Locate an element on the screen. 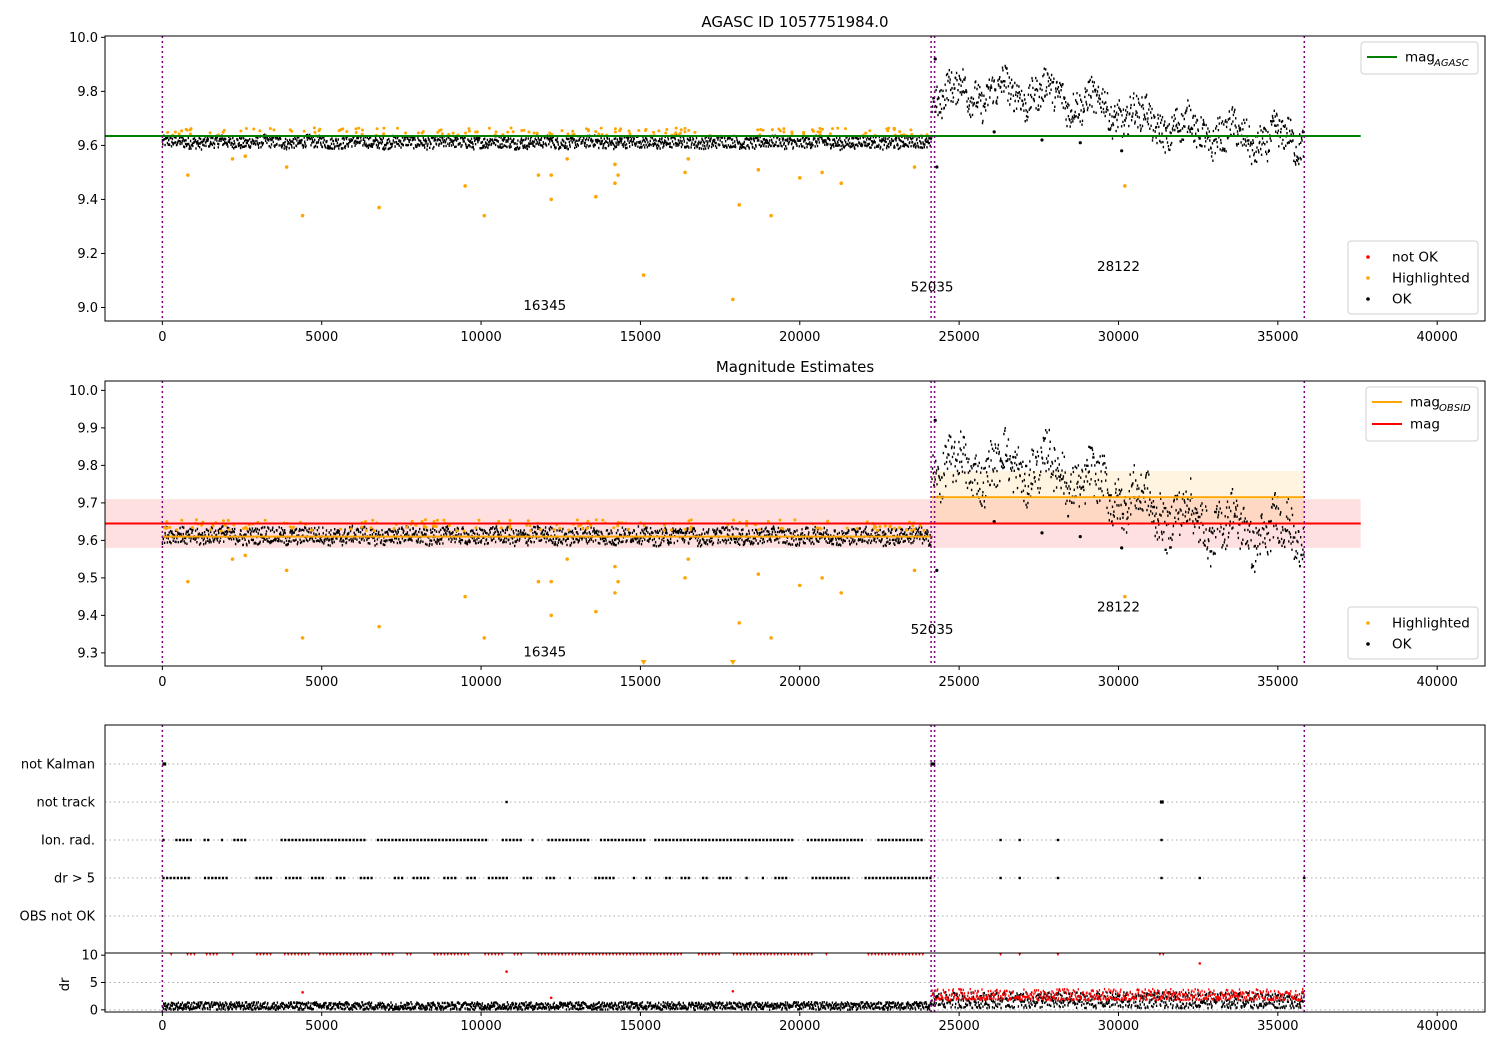  y-tick-label: 9.2 is located at coordinates (87, 254).